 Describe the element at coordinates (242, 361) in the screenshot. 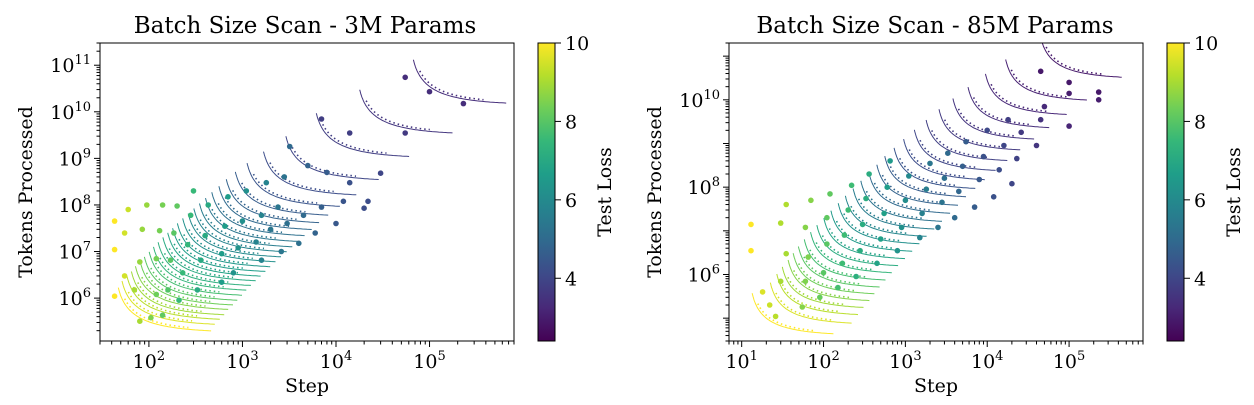

I see `x-tick-label: 10³` at that location.